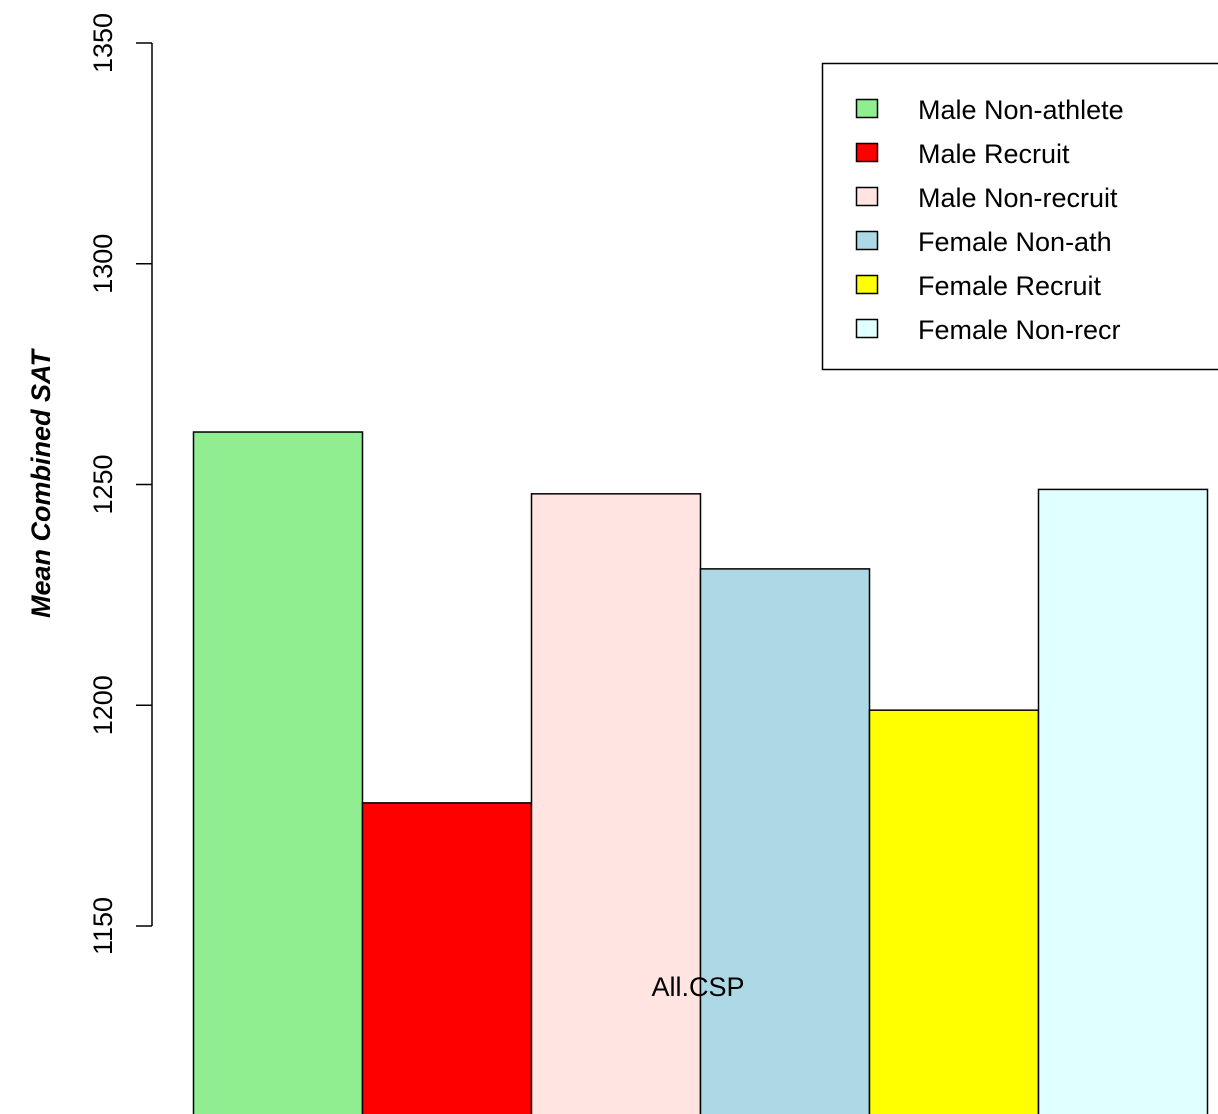  I want to click on y-tick-label: 1200, so click(103, 705).